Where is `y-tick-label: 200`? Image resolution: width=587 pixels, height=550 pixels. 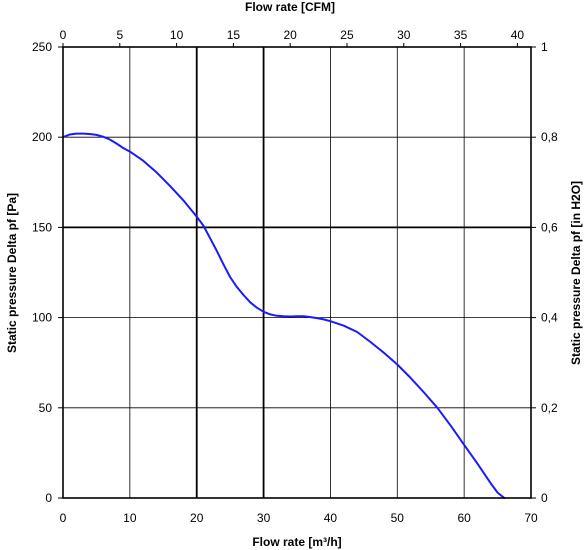
y-tick-label: 200 is located at coordinates (42, 137).